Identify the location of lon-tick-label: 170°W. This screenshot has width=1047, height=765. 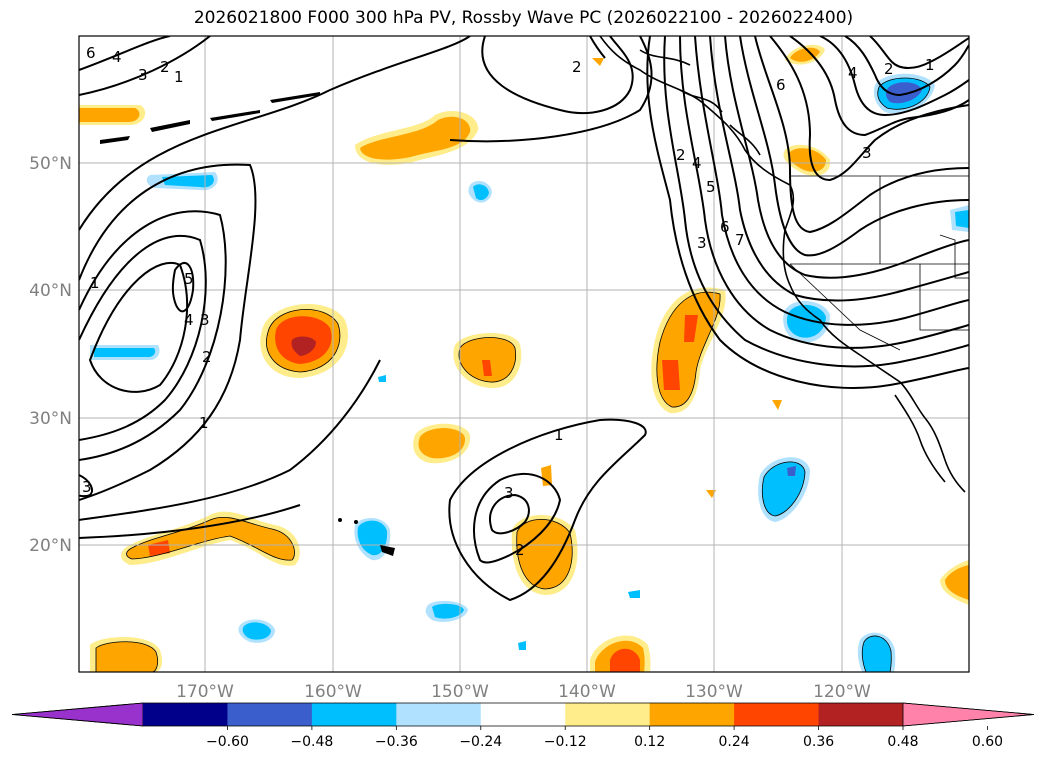
(205, 692).